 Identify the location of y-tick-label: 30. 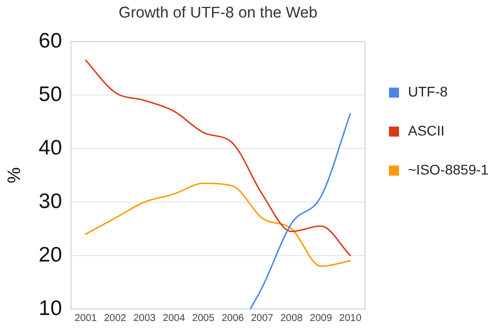
(50, 201).